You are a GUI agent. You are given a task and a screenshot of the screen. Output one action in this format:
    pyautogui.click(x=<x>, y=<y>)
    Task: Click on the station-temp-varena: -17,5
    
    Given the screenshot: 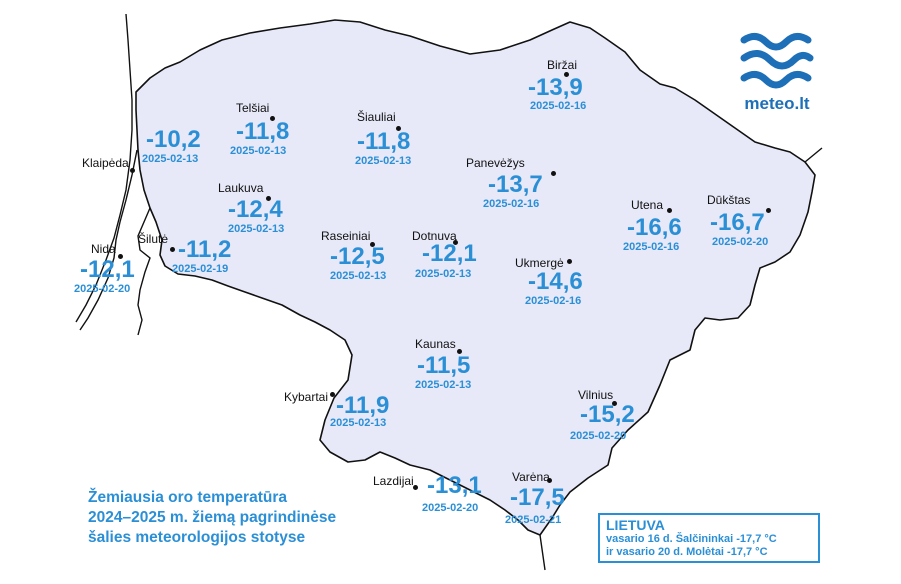 What is the action you would take?
    pyautogui.click(x=537, y=497)
    